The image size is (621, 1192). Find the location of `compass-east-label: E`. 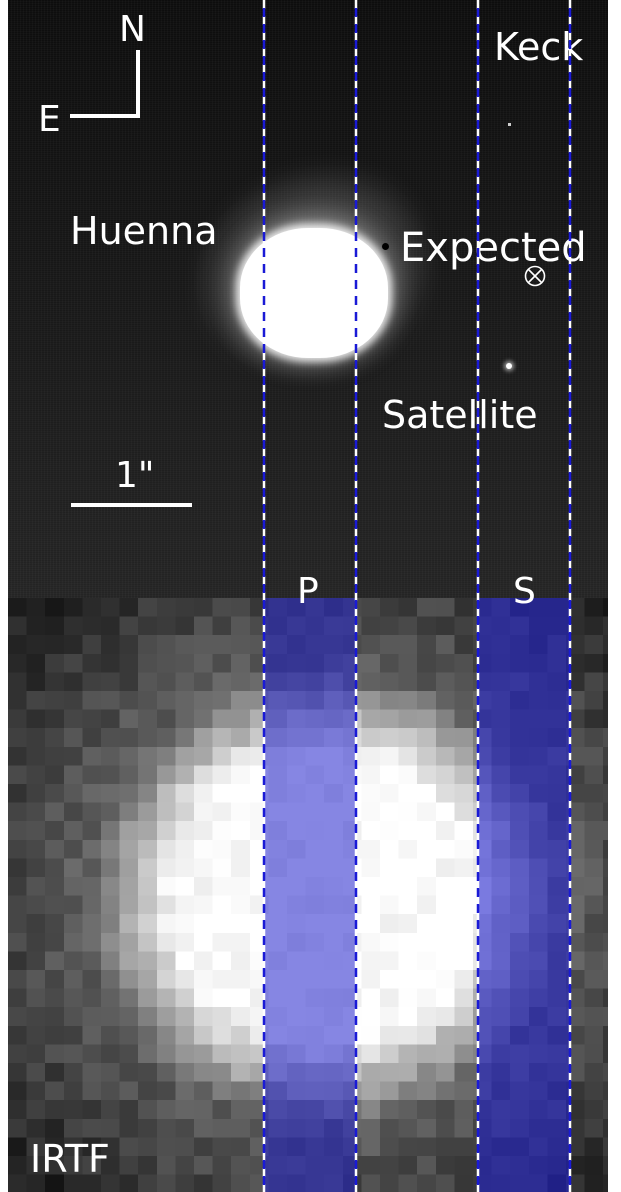

compass-east-label: E is located at coordinates (49, 119).